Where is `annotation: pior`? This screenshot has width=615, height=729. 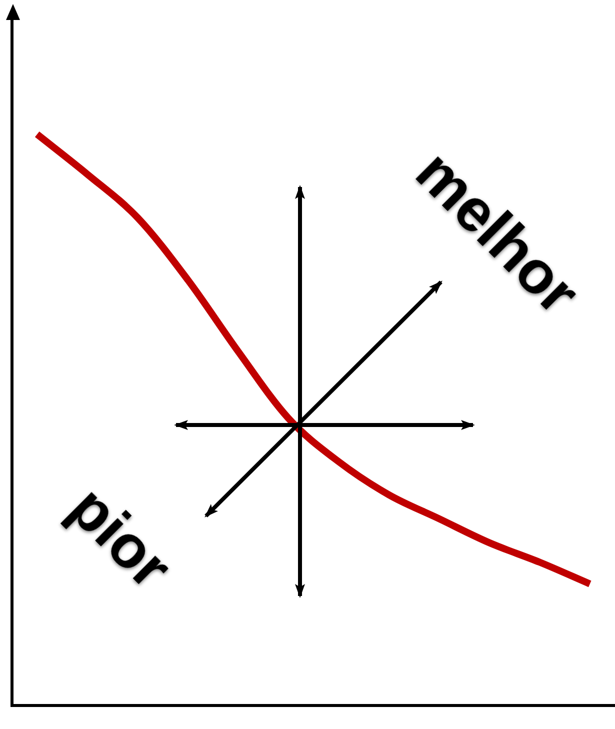 annotation: pior is located at coordinates (121, 537).